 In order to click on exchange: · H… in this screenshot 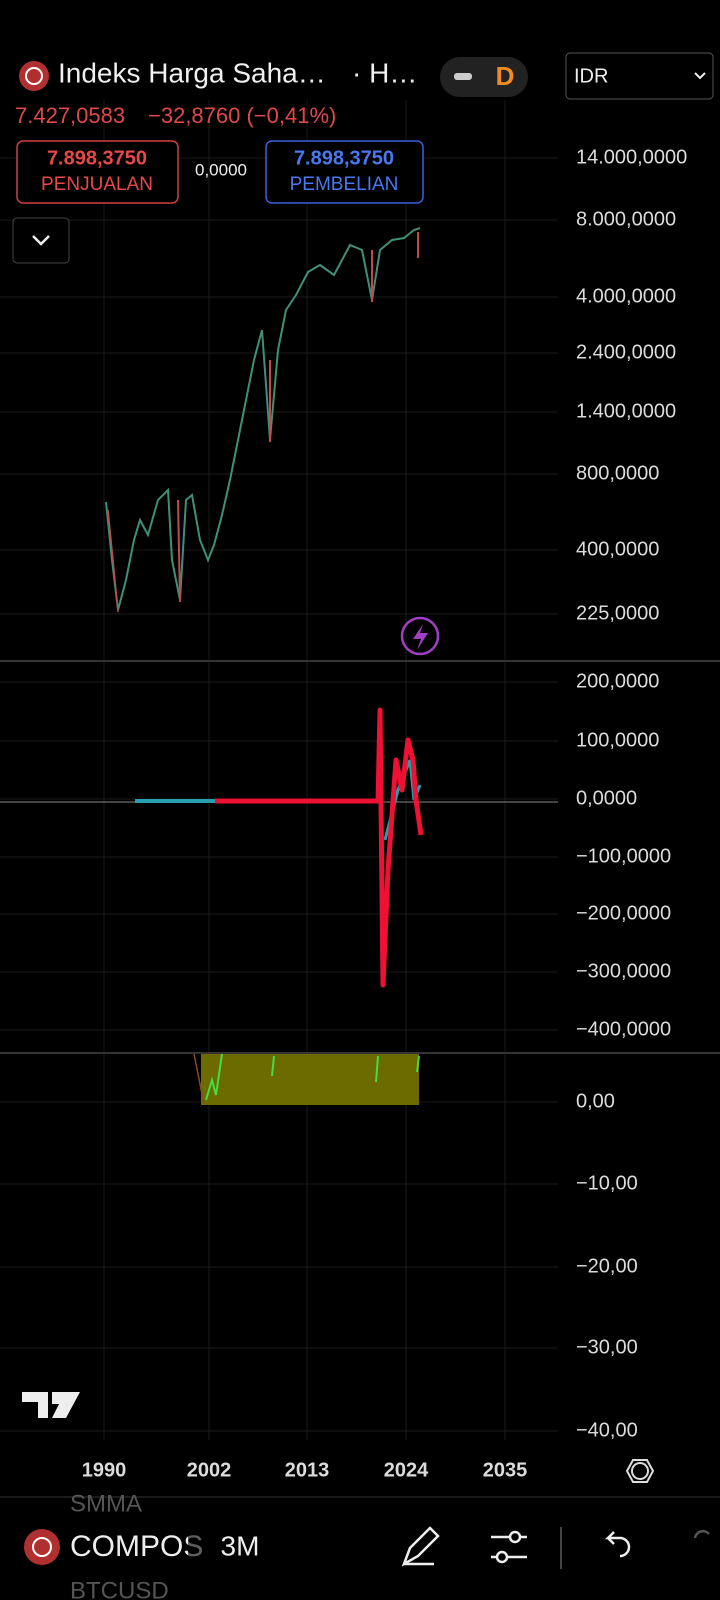, I will do `click(384, 72)`.